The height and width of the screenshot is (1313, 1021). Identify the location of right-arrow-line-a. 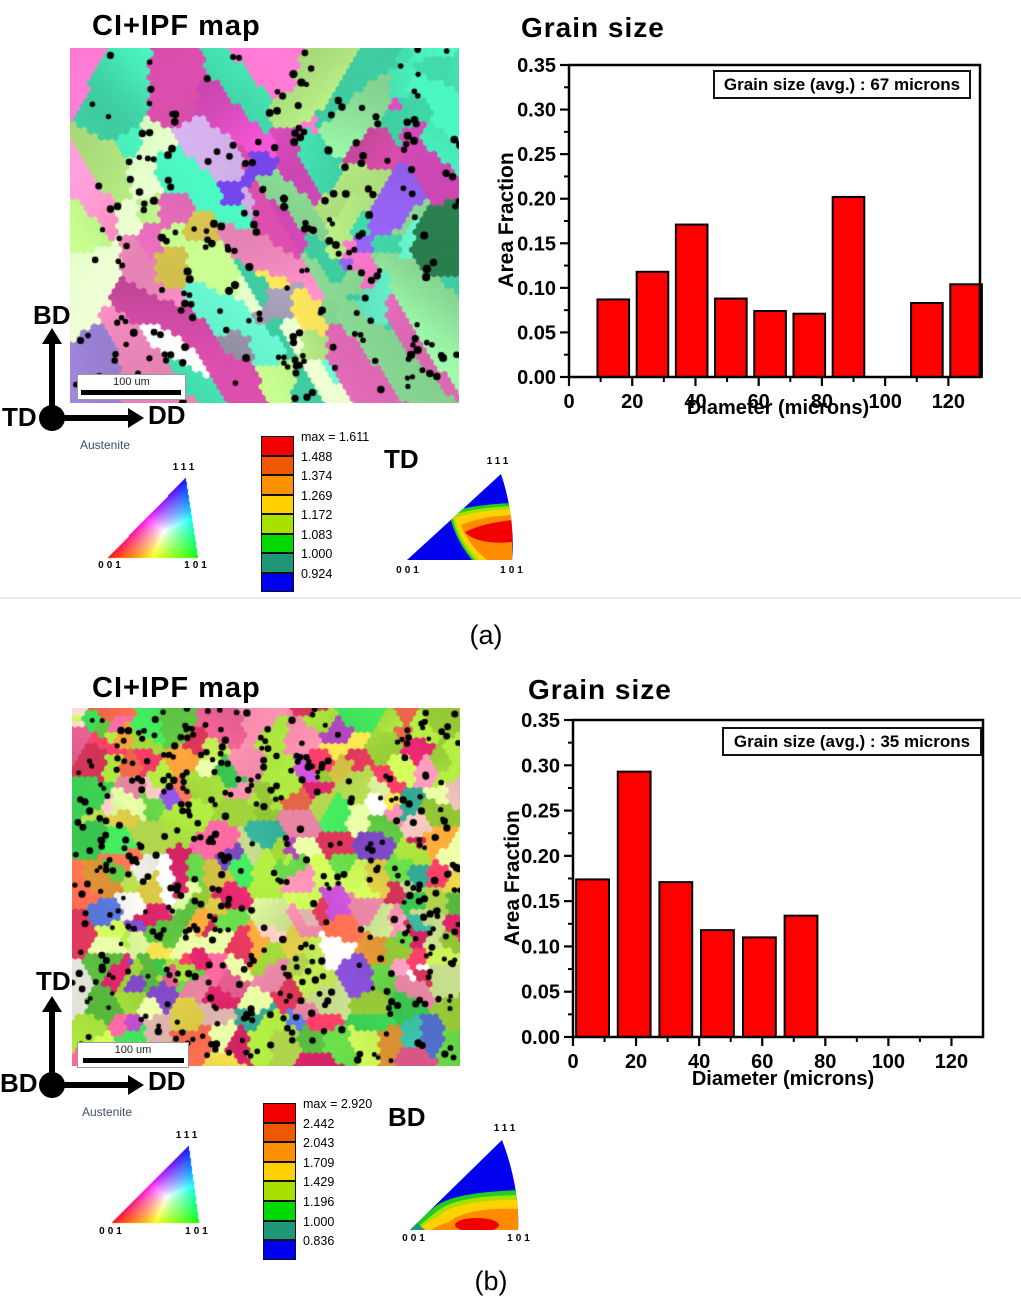
(91, 418).